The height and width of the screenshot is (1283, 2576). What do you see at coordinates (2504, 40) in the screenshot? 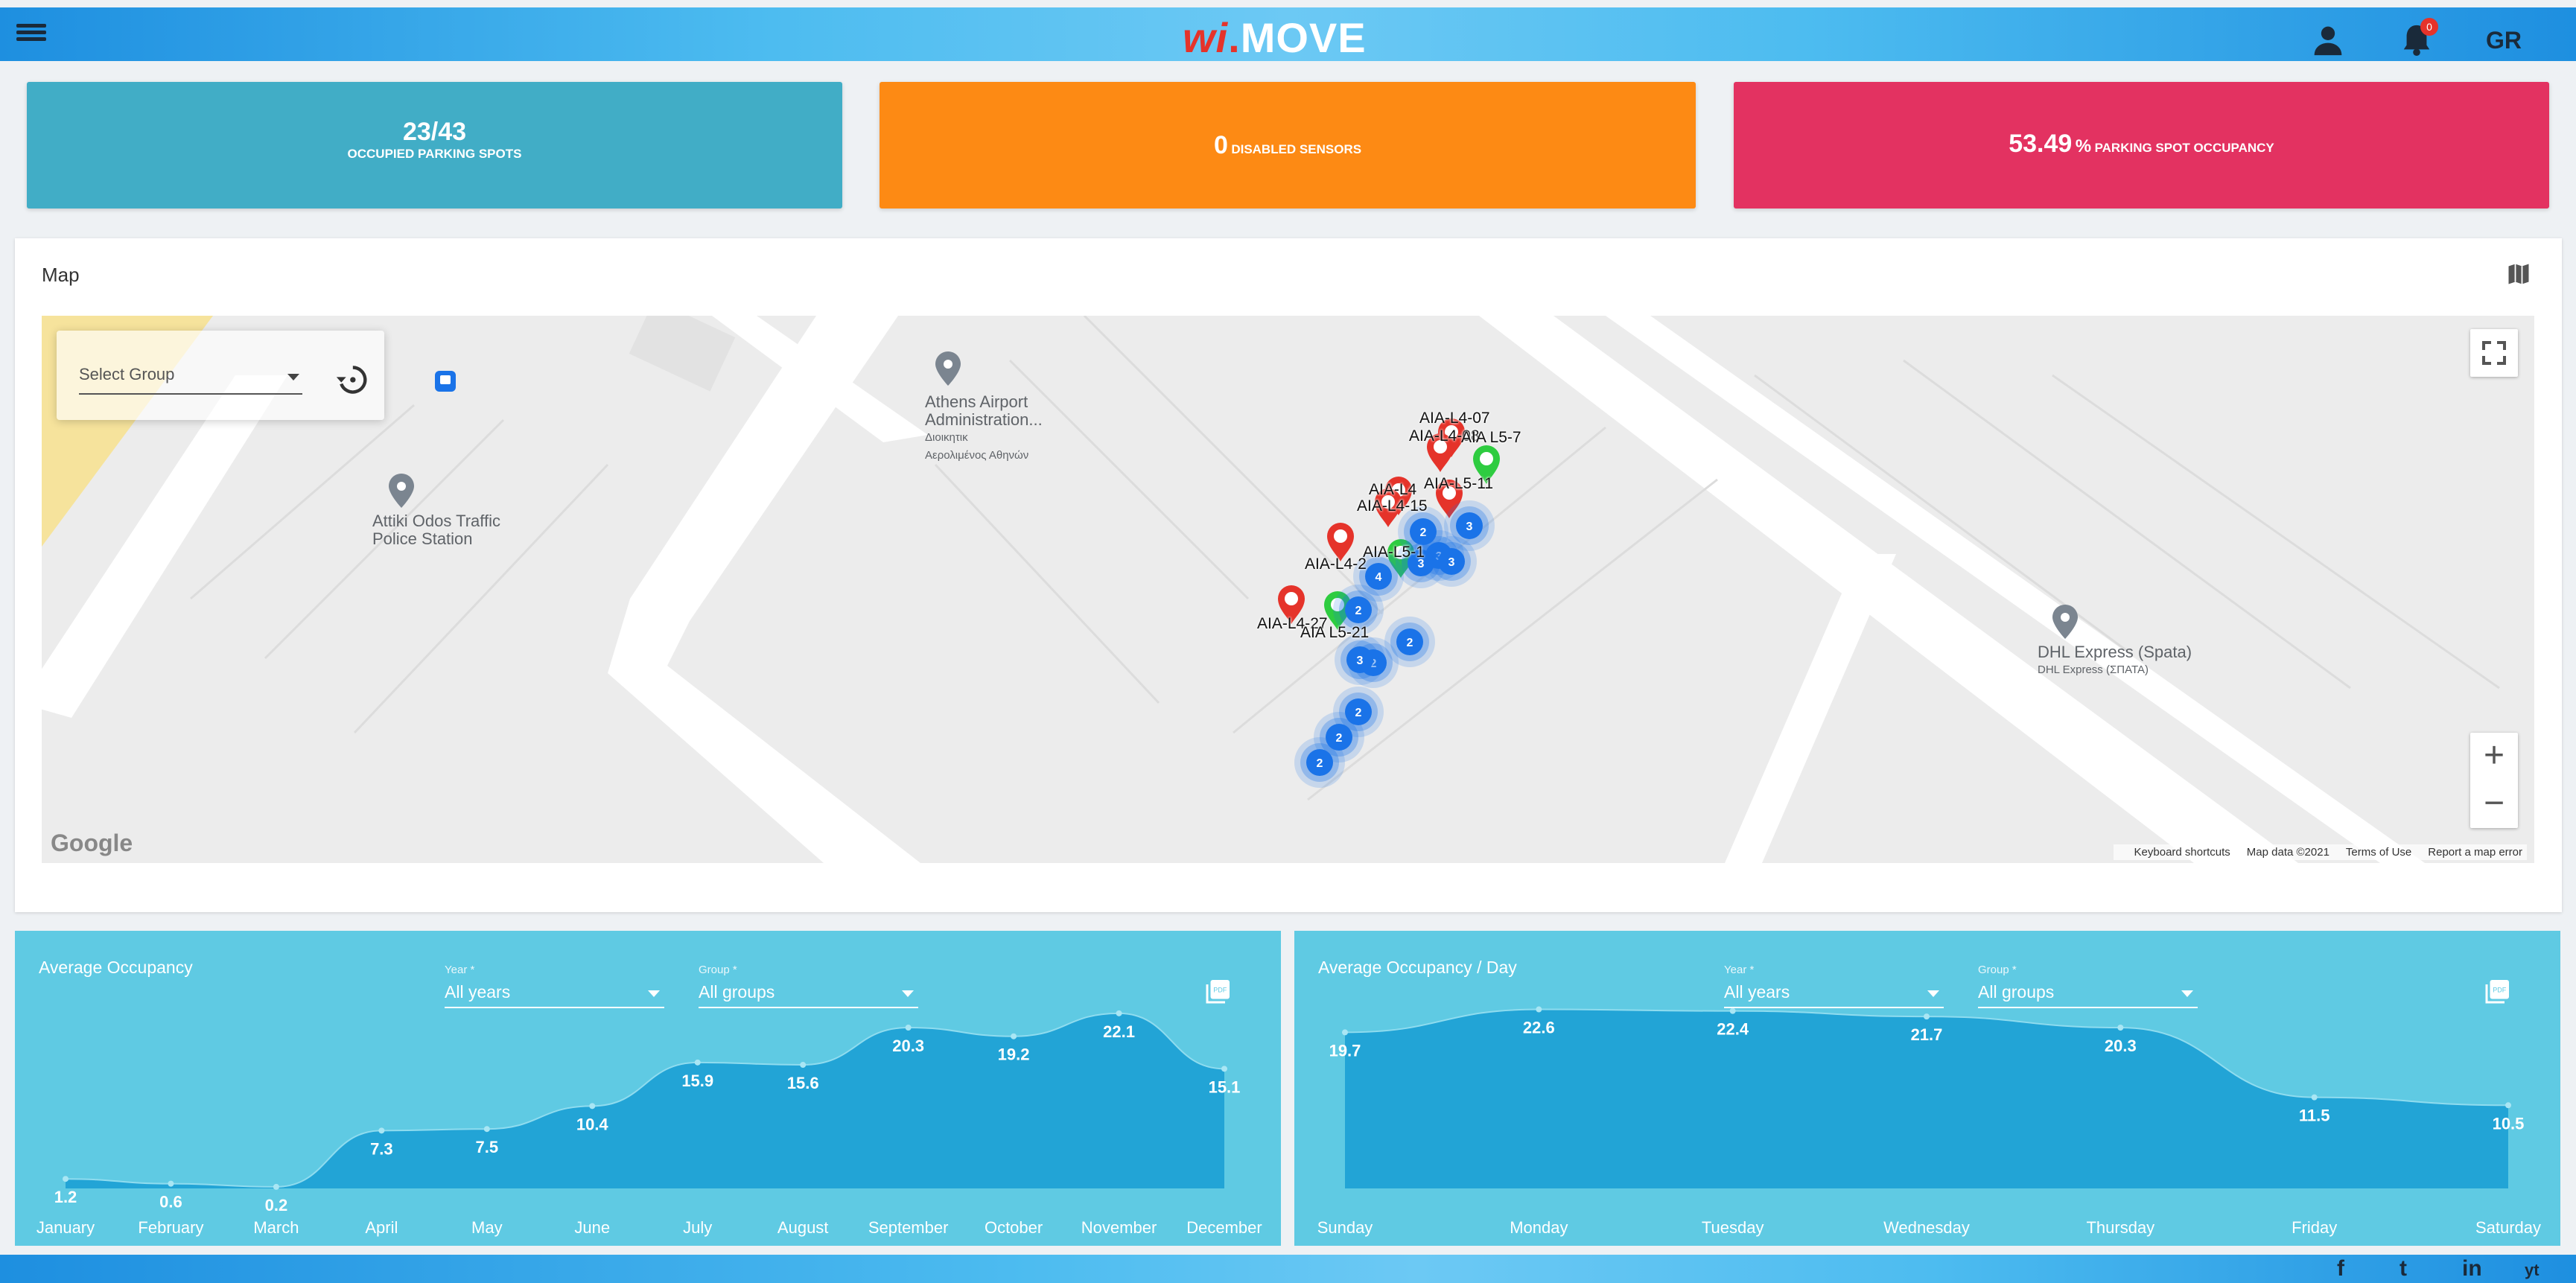
I see `language-switch: GR` at bounding box center [2504, 40].